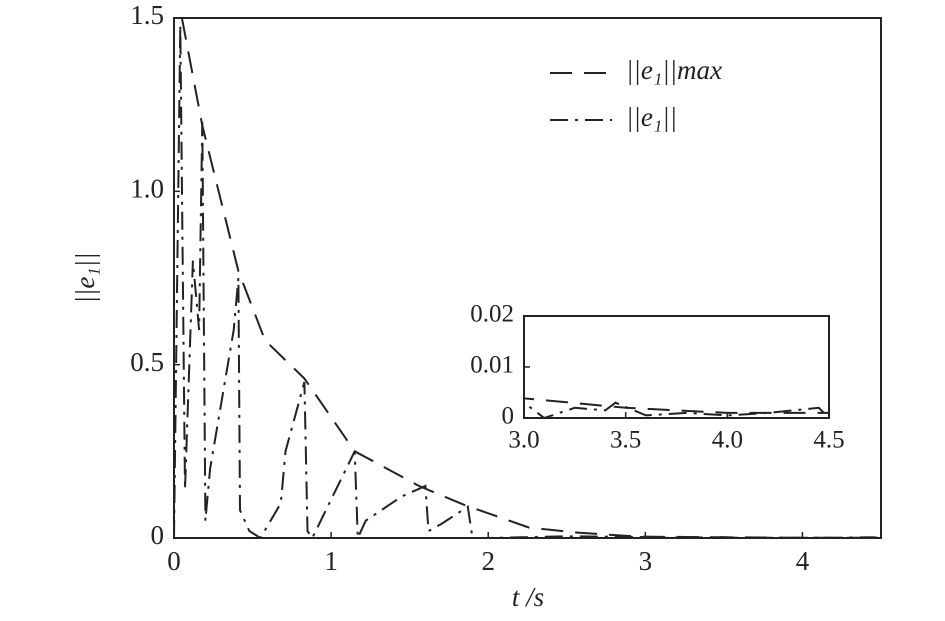  I want to click on x-tick-label: 4.0, so click(727, 439).